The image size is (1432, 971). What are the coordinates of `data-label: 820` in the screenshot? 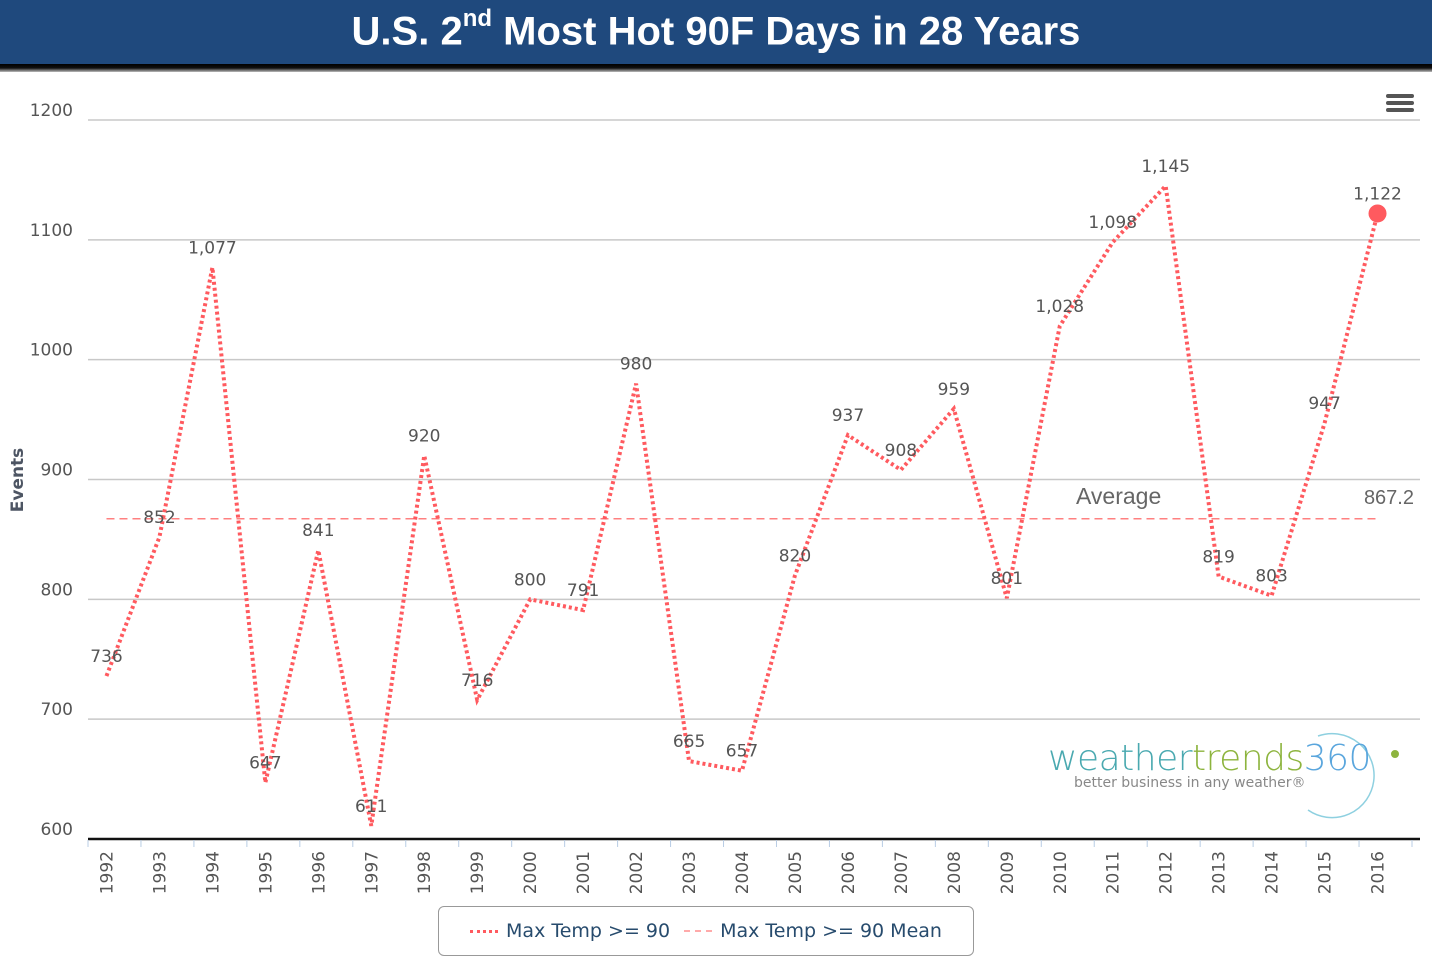 It's located at (795, 556).